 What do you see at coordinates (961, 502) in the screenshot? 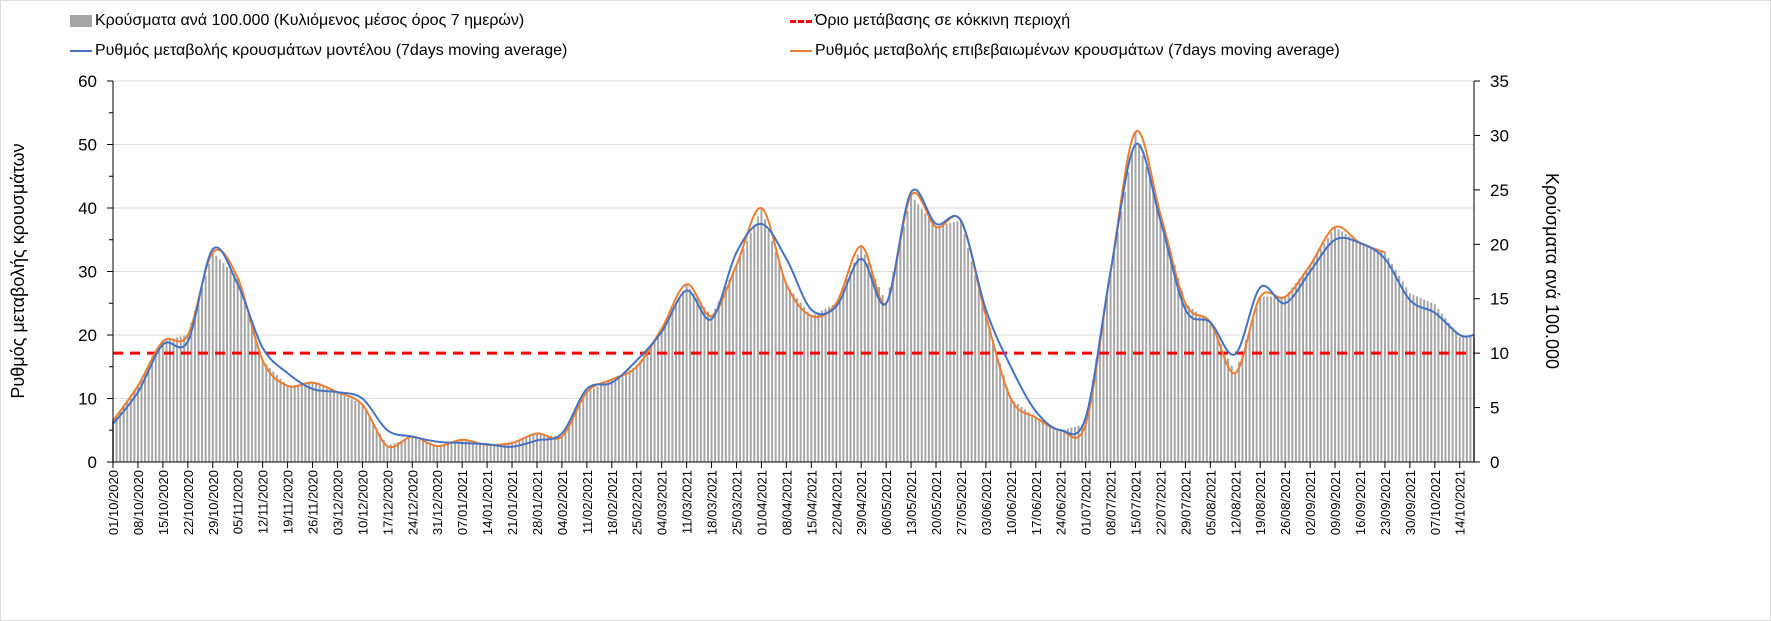
I see `x-tick-label: 27/05/2021` at bounding box center [961, 502].